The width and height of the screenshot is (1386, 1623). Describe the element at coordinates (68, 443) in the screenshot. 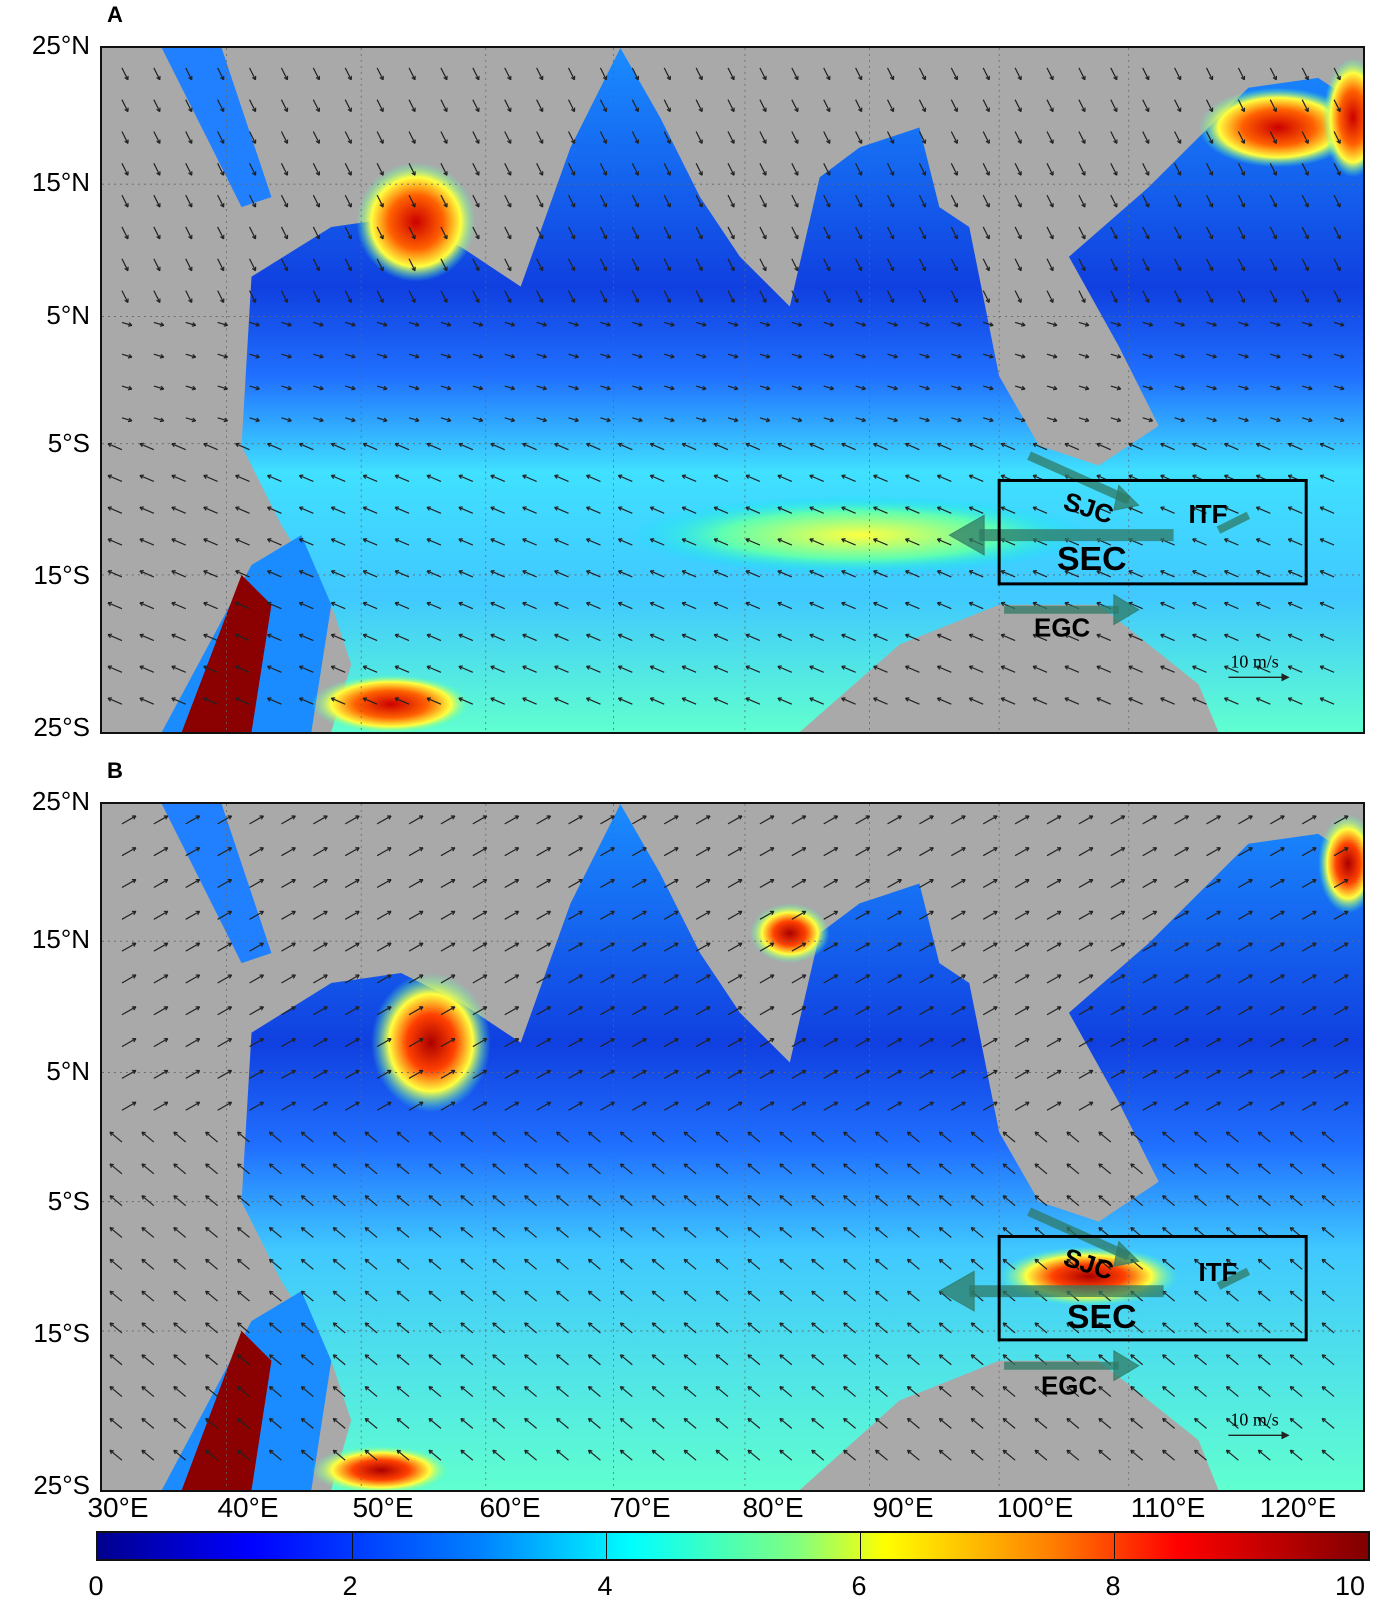

I see `lat-tick-a-3: 5°S` at that location.